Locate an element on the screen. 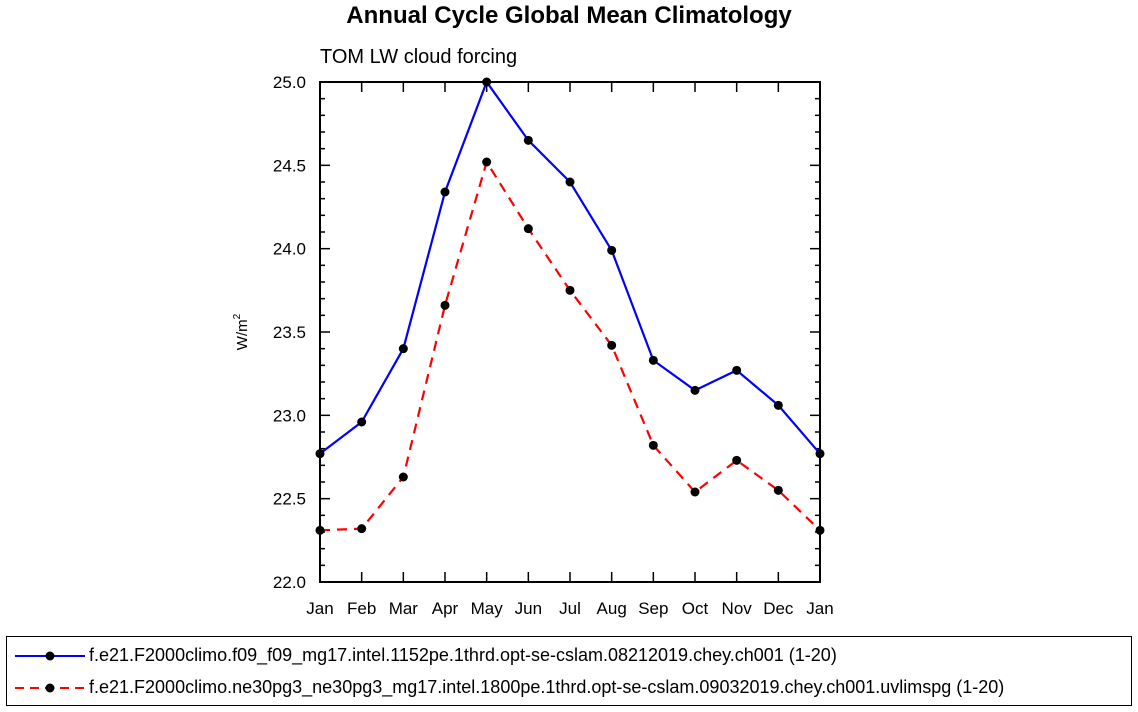 This screenshot has width=1138, height=712. x-tick-label: Aug is located at coordinates (612, 608).